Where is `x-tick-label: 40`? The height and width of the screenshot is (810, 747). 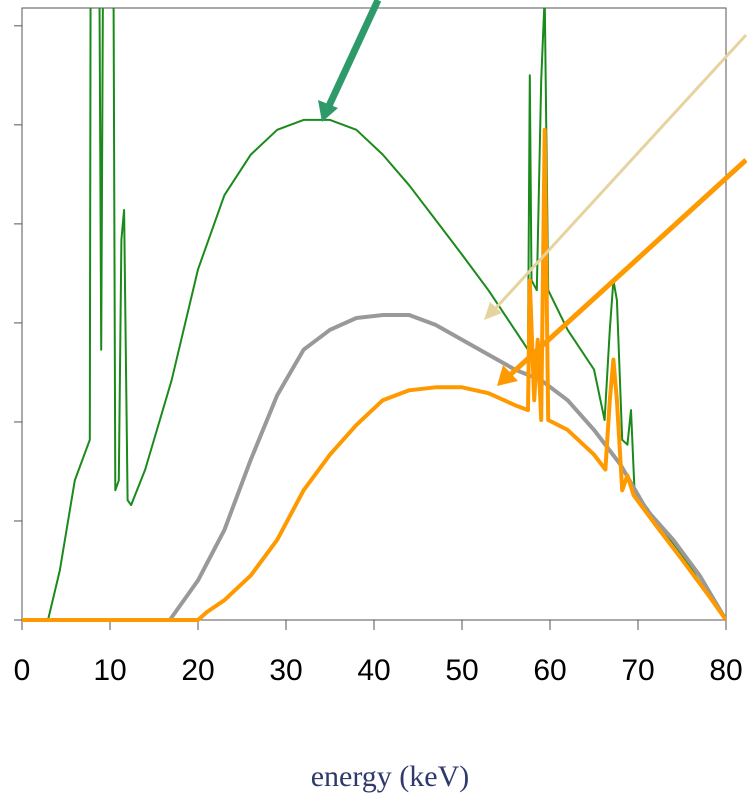 x-tick-label: 40 is located at coordinates (373, 670).